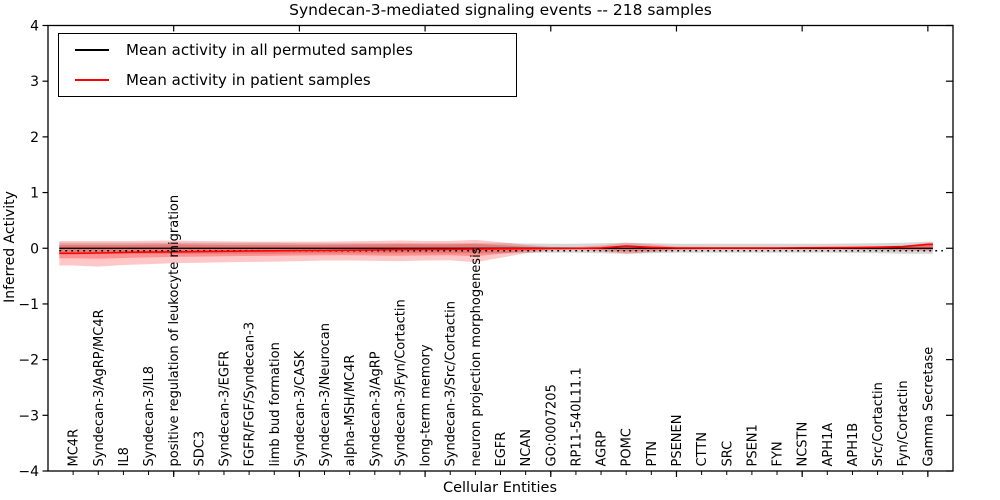  Describe the element at coordinates (28, 472) in the screenshot. I see `y-tick-label: −4` at that location.